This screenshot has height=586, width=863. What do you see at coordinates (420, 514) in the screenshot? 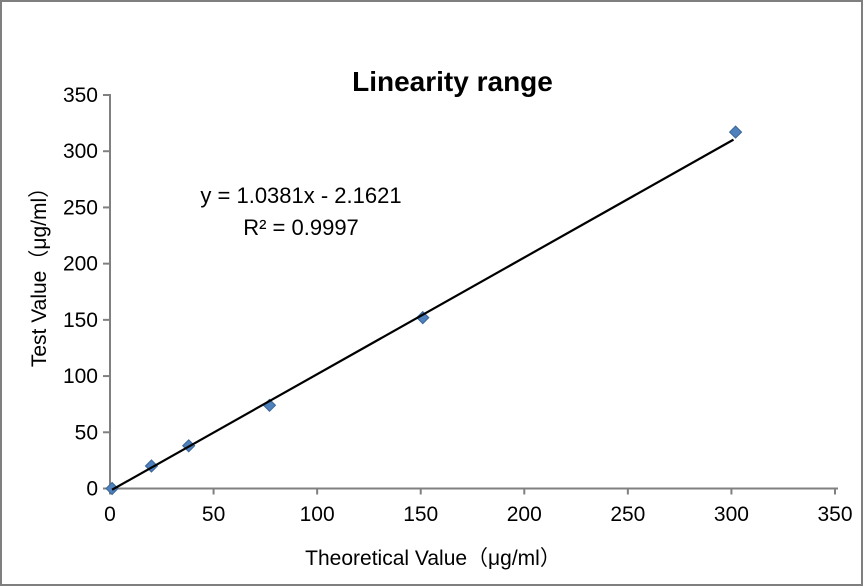
I see `x-tick-label: 150` at bounding box center [420, 514].